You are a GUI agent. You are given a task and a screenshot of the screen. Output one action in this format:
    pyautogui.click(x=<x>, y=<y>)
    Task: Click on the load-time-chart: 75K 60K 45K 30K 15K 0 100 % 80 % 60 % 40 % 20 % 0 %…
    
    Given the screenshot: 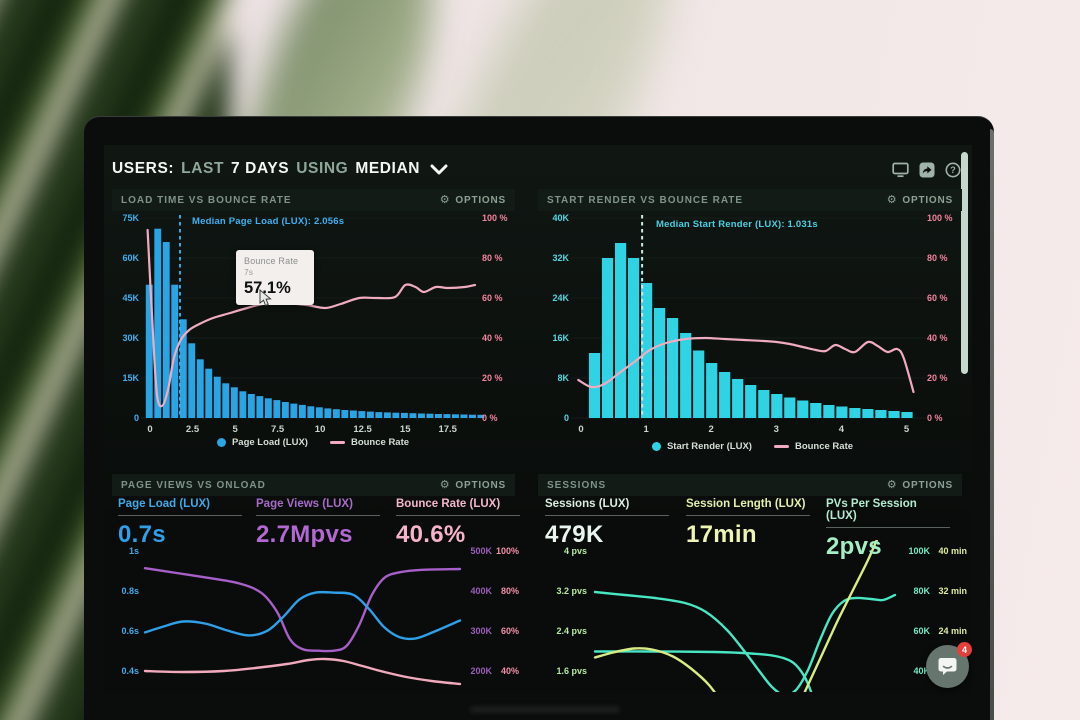 What is the action you would take?
    pyautogui.click(x=313, y=335)
    